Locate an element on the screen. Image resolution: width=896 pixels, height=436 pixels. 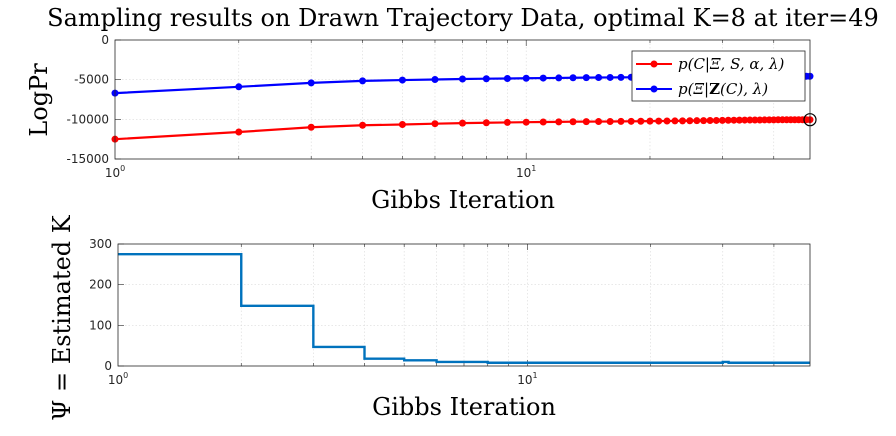
bottom-ylabel: Ψ = Estimated K is located at coordinates (62, 317).